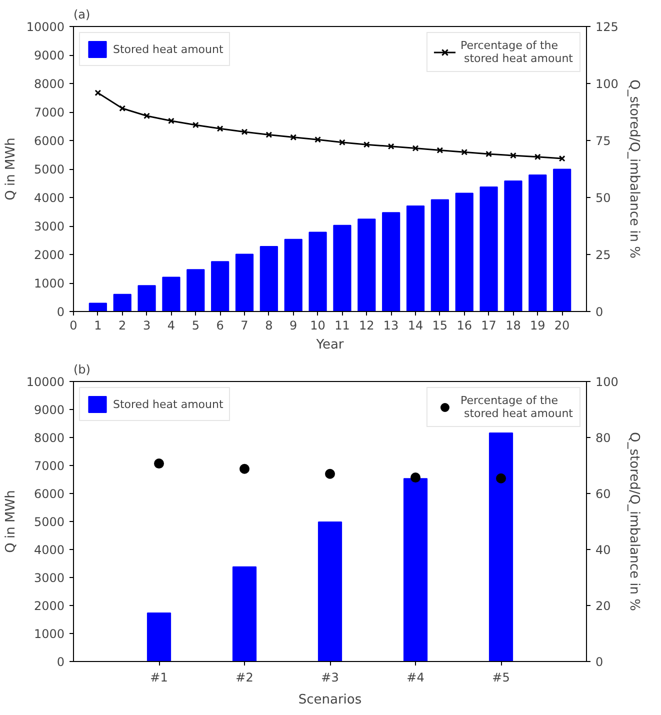 The height and width of the screenshot is (715, 661). I want to click on x-tick-label: 16, so click(464, 325).